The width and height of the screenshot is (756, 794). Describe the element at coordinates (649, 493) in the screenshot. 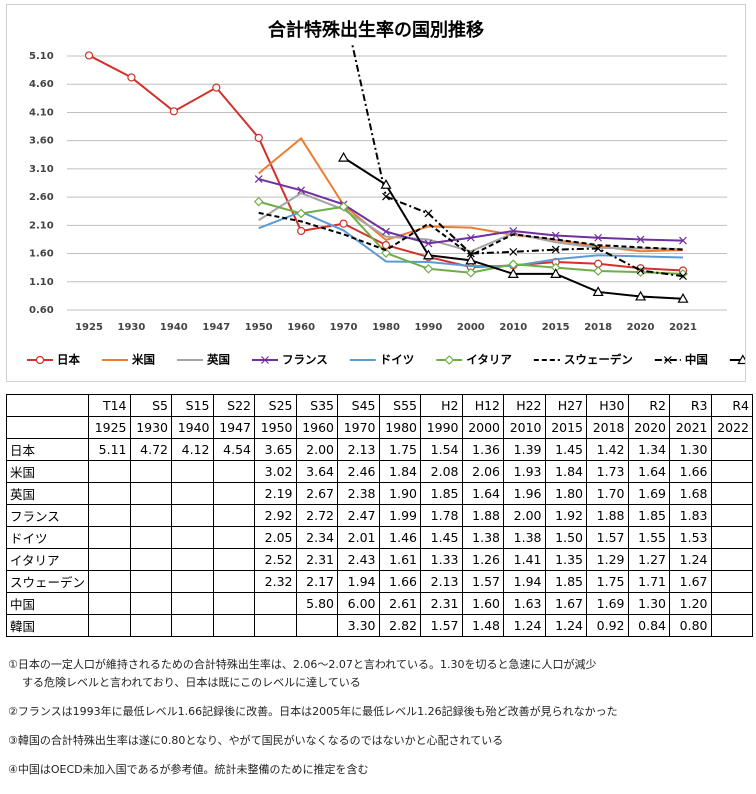

I see `table-cell: 1.69` at that location.